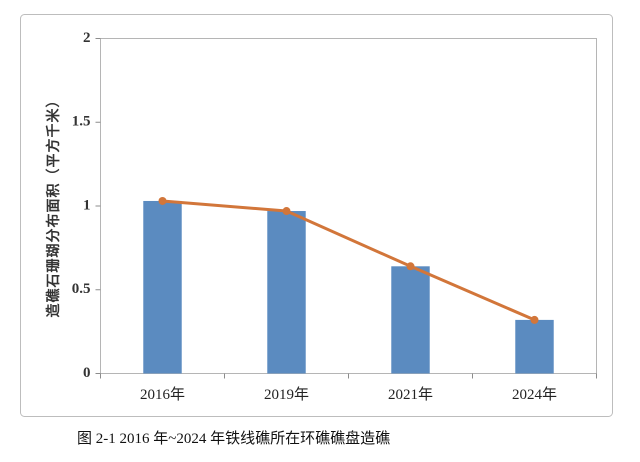 This screenshot has height=462, width=640. Describe the element at coordinates (87, 38) in the screenshot. I see `y-tick-label: 2` at that location.